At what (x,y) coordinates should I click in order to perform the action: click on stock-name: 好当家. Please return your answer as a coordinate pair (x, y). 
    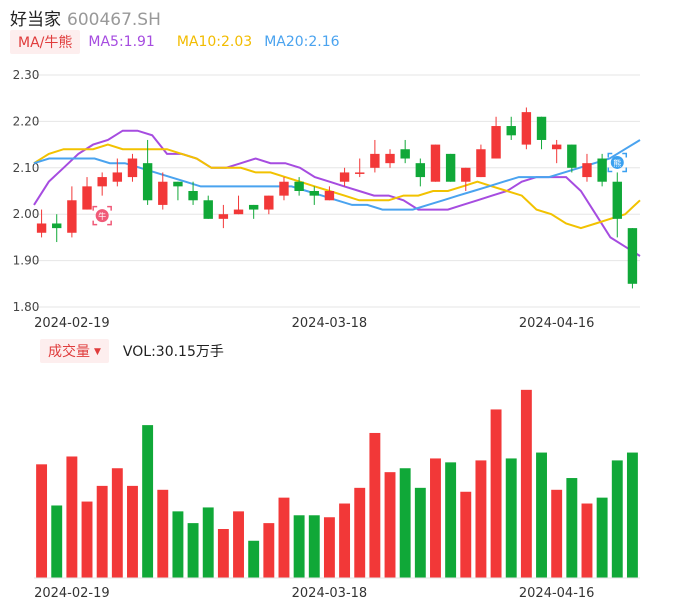
    Looking at the image, I should click on (35, 20).